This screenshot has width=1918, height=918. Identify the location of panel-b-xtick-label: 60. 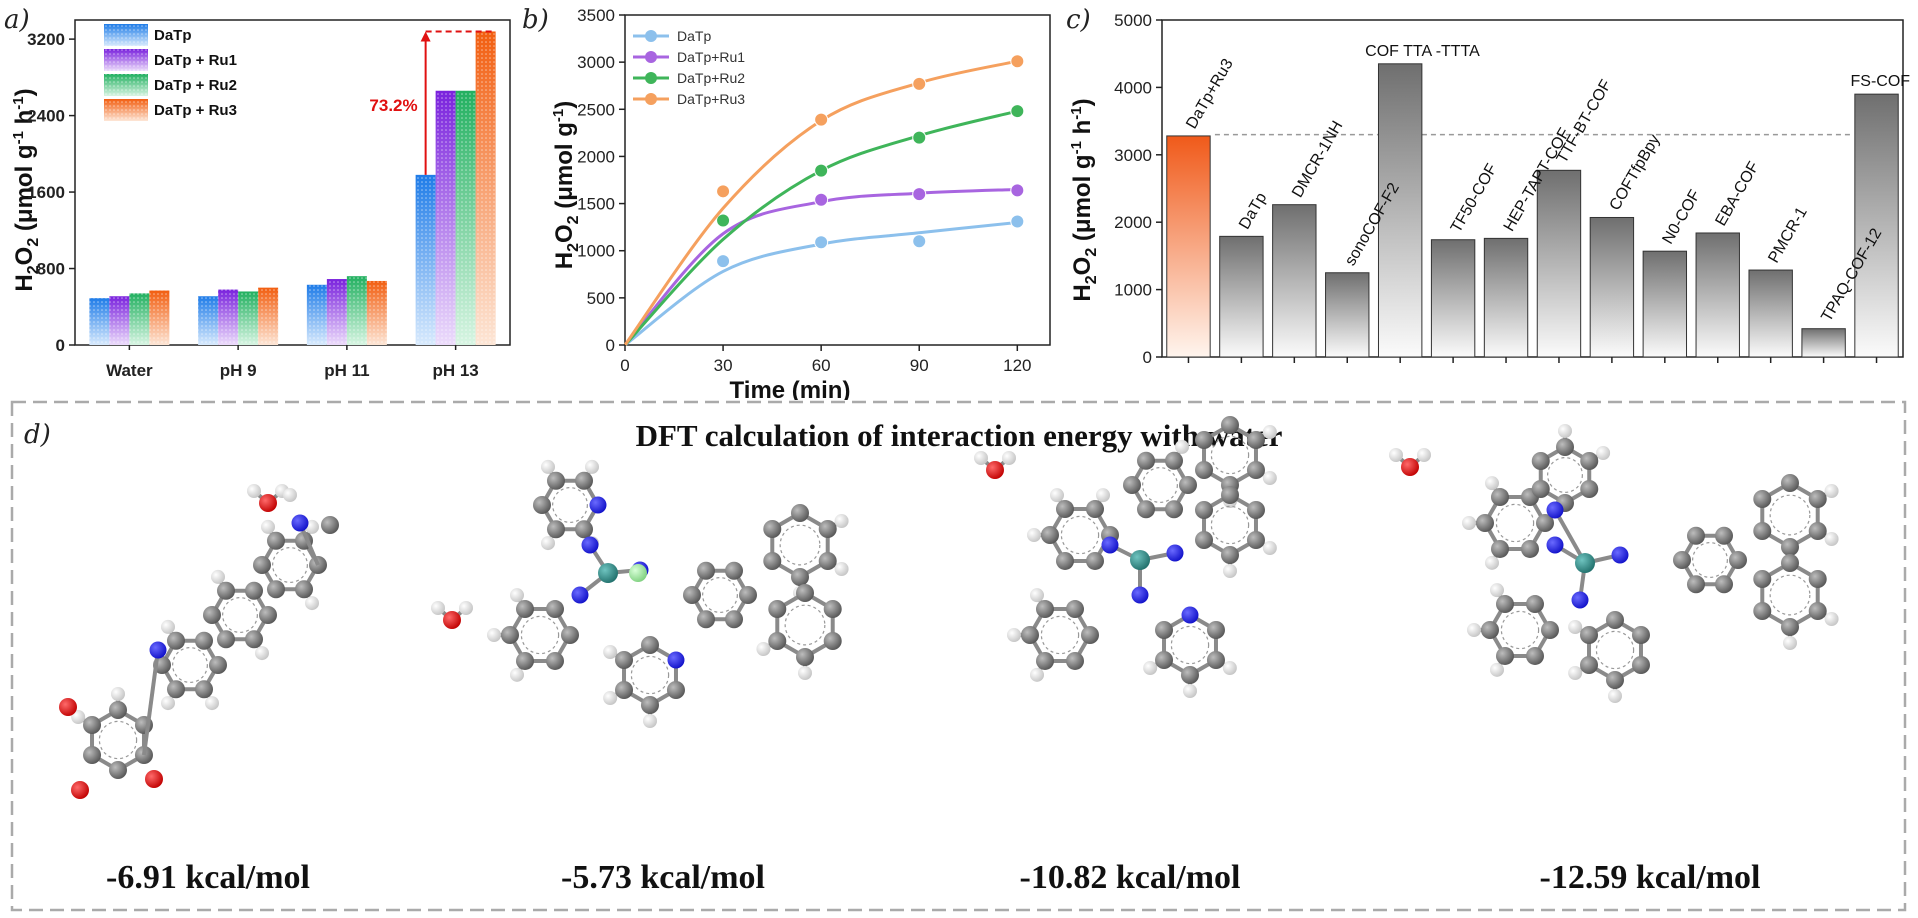
(821, 365).